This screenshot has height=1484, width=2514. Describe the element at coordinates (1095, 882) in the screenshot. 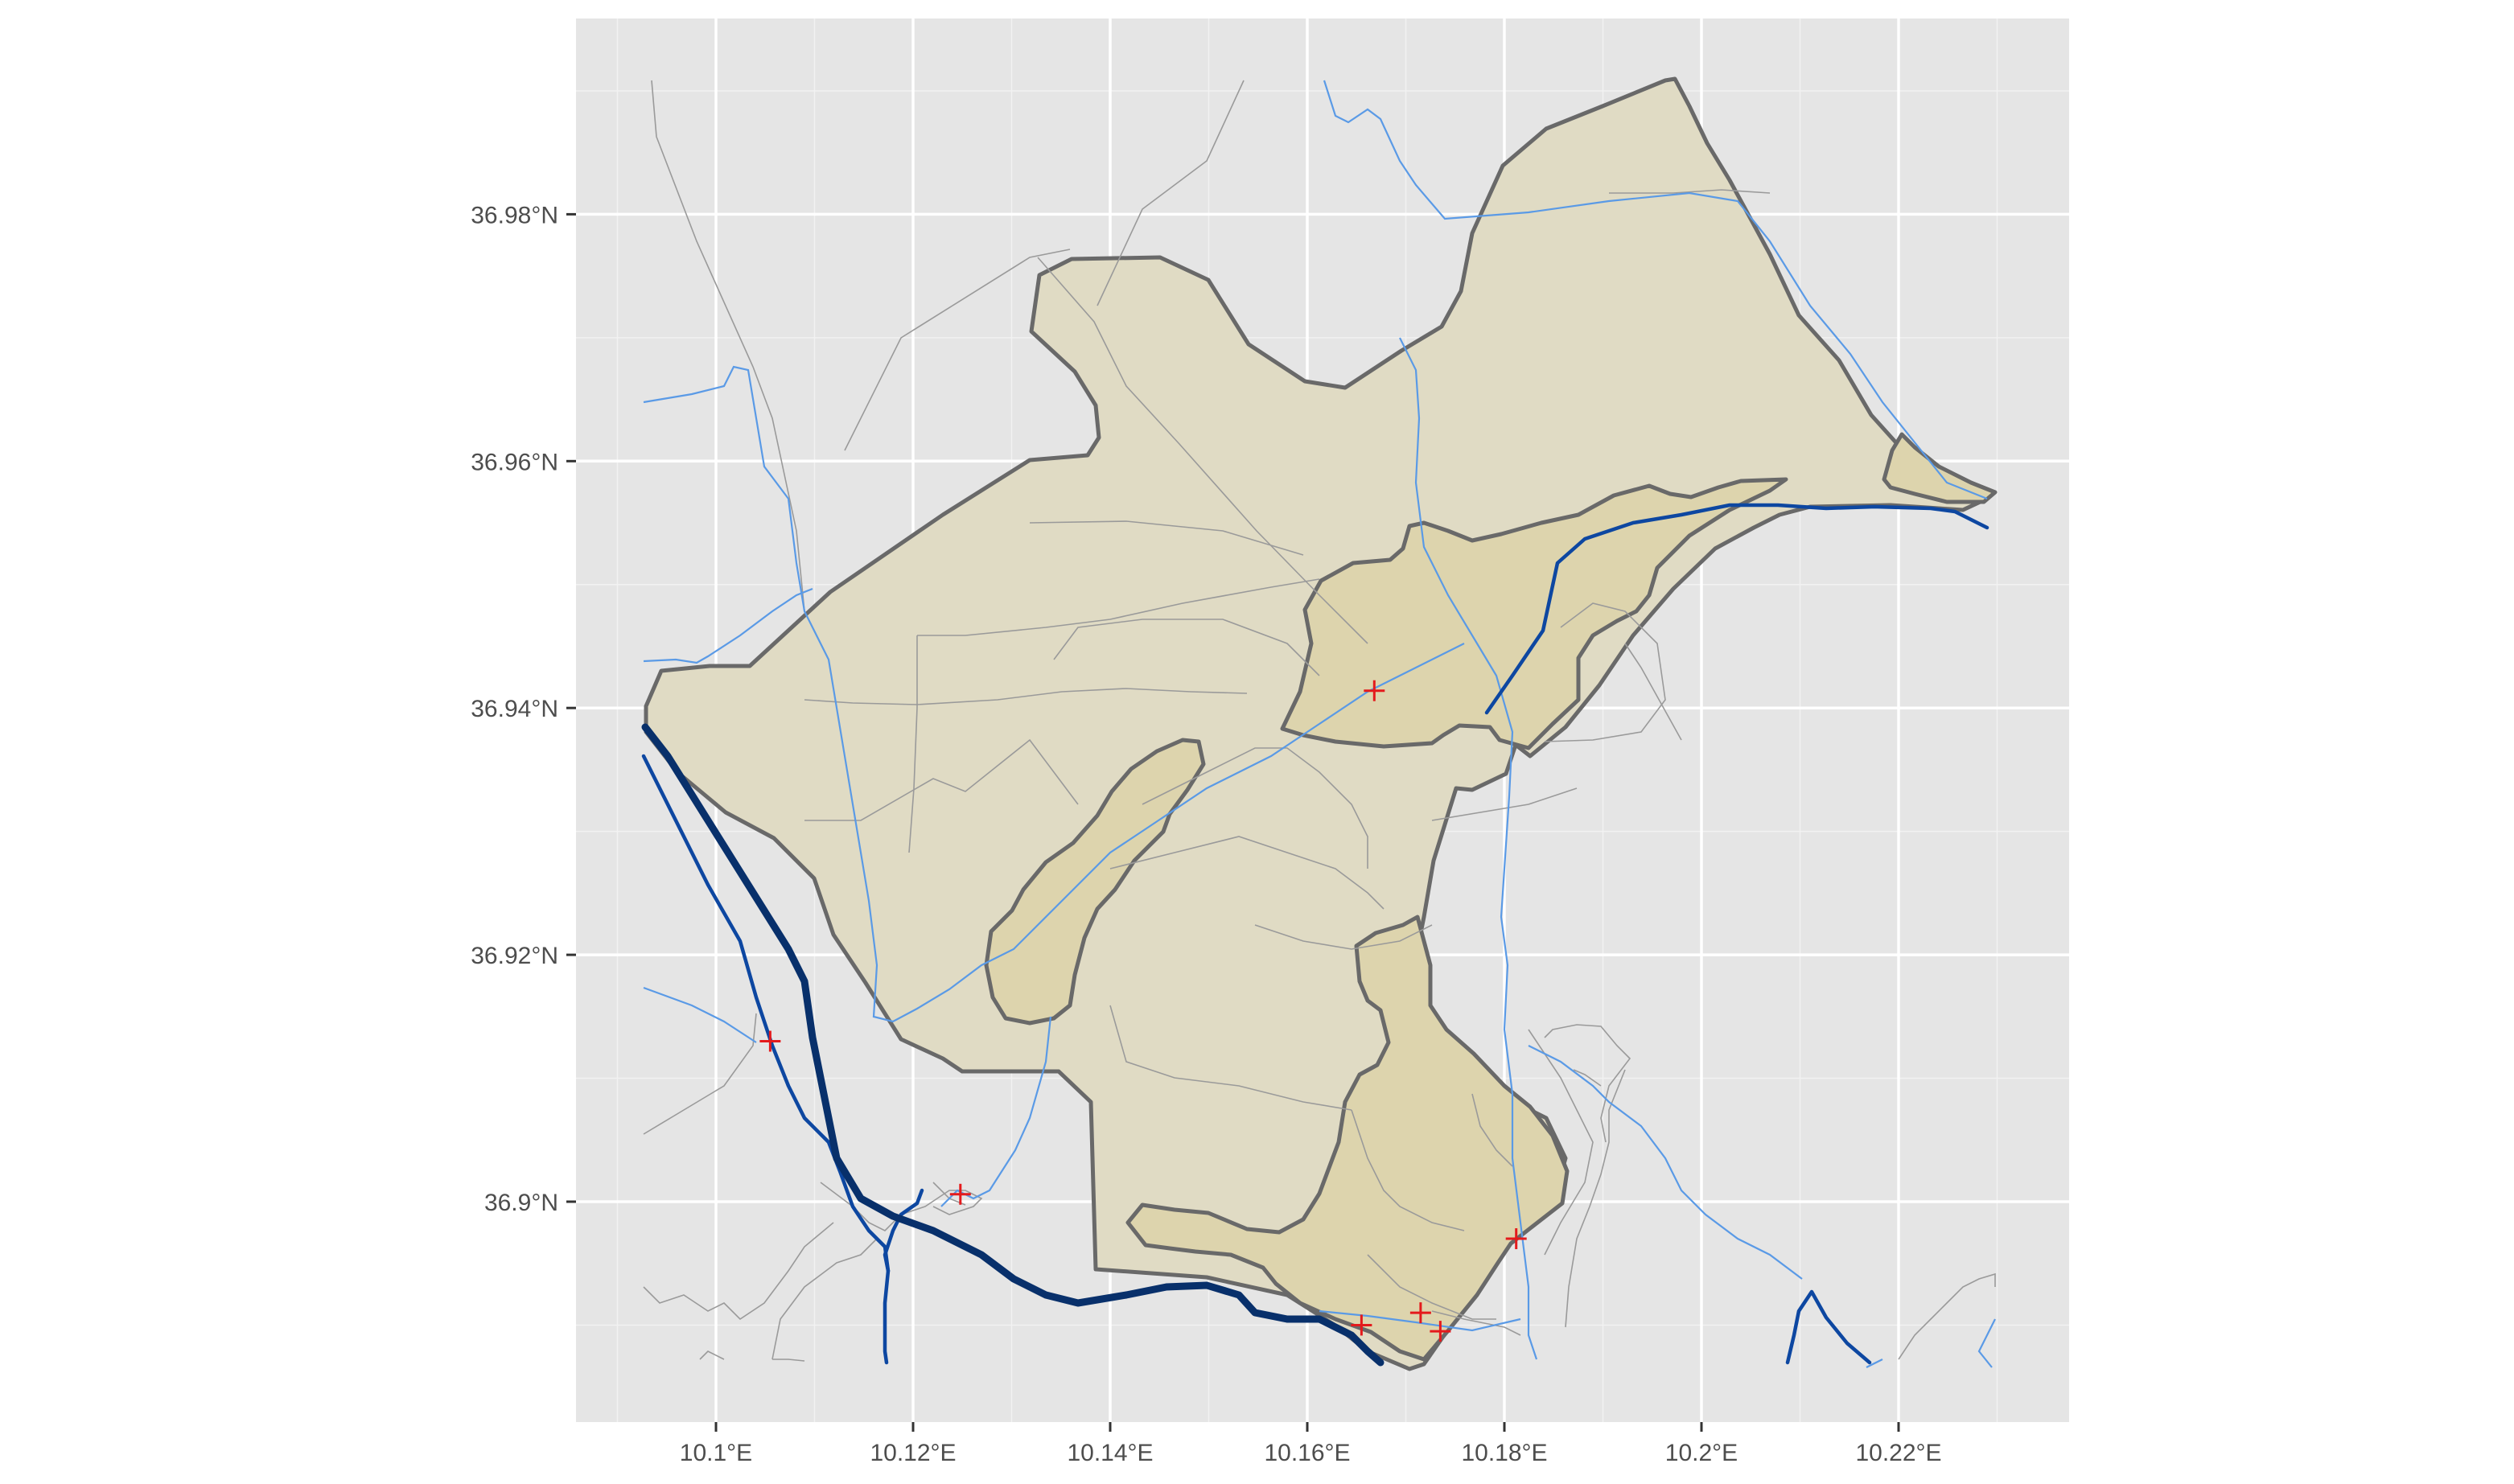

I see `subregion-central` at that location.